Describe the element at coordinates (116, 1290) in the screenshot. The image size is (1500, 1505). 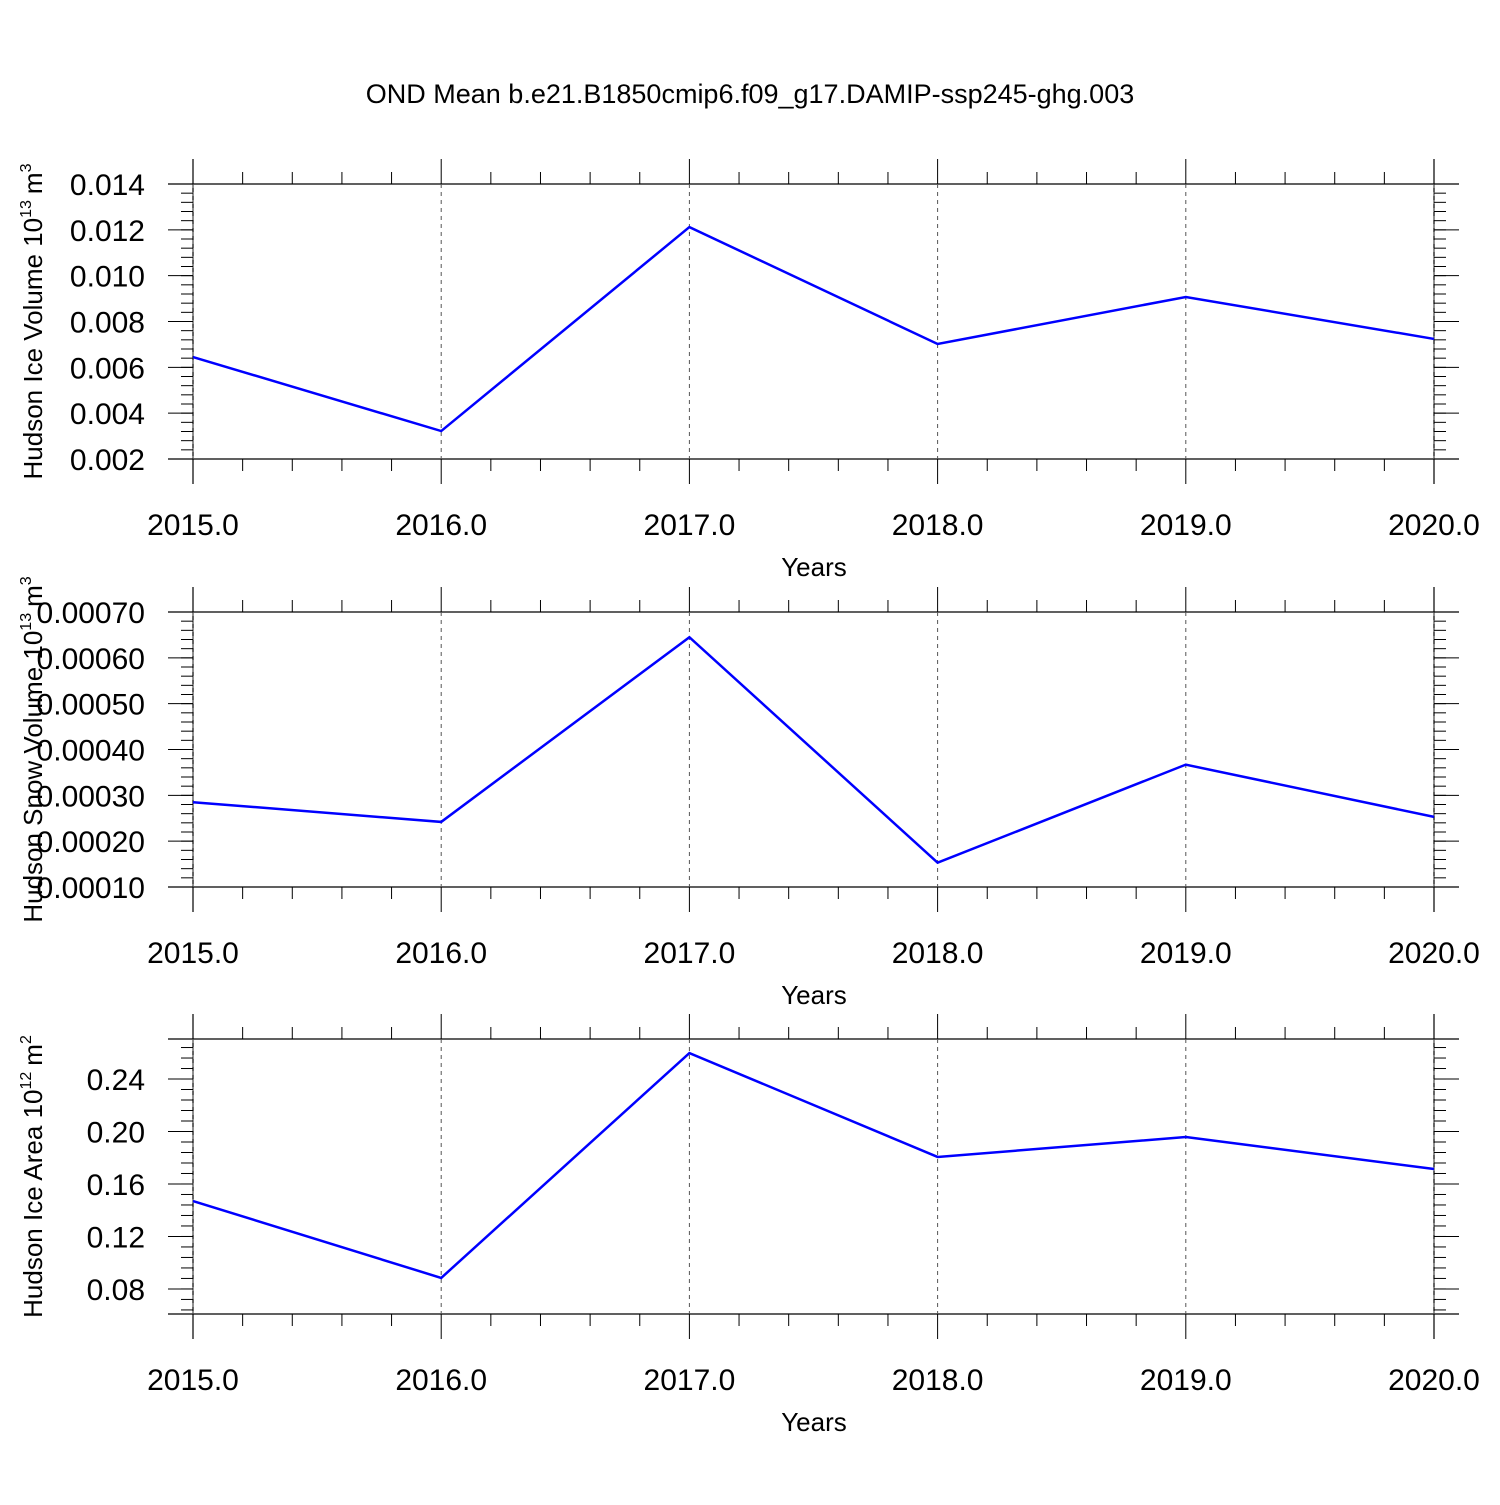
I see `y-tick-label: 0.08` at that location.